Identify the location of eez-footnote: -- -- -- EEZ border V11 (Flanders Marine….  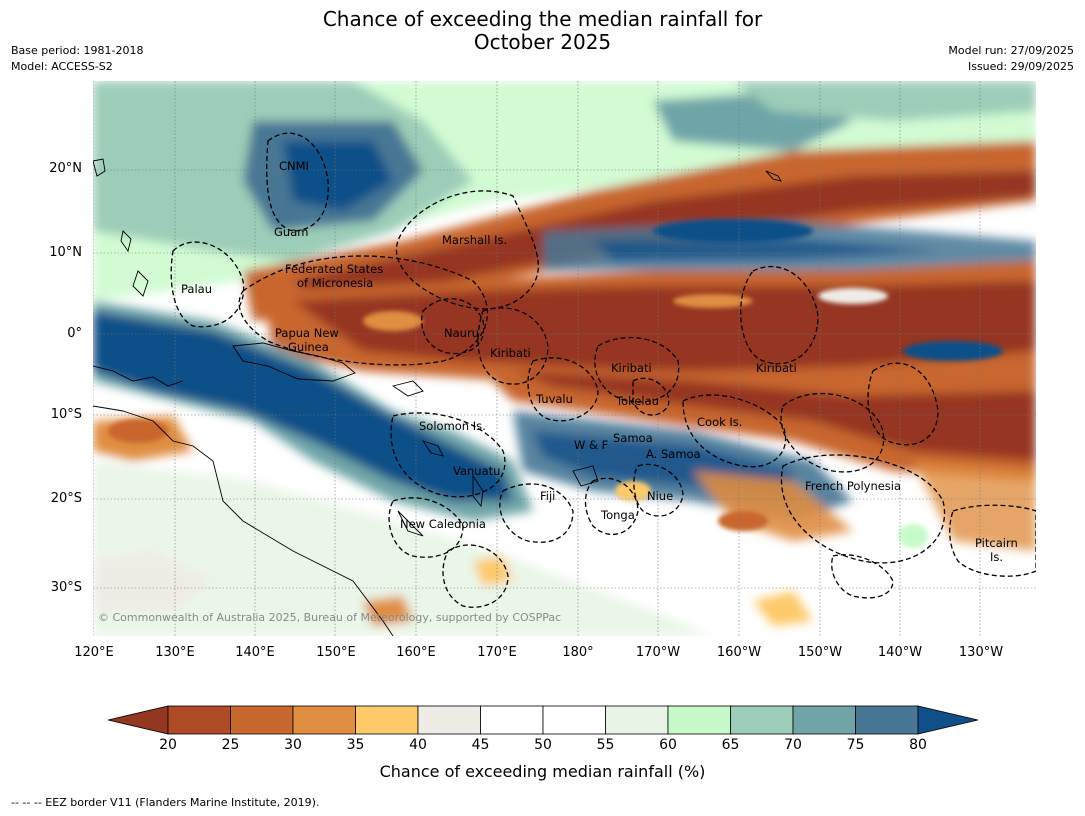
(165, 802).